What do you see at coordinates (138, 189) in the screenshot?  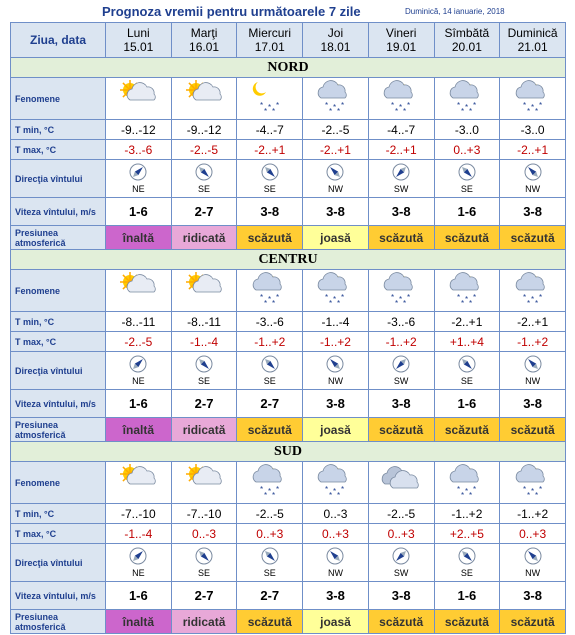 I see `wind-dir-text: NE` at bounding box center [138, 189].